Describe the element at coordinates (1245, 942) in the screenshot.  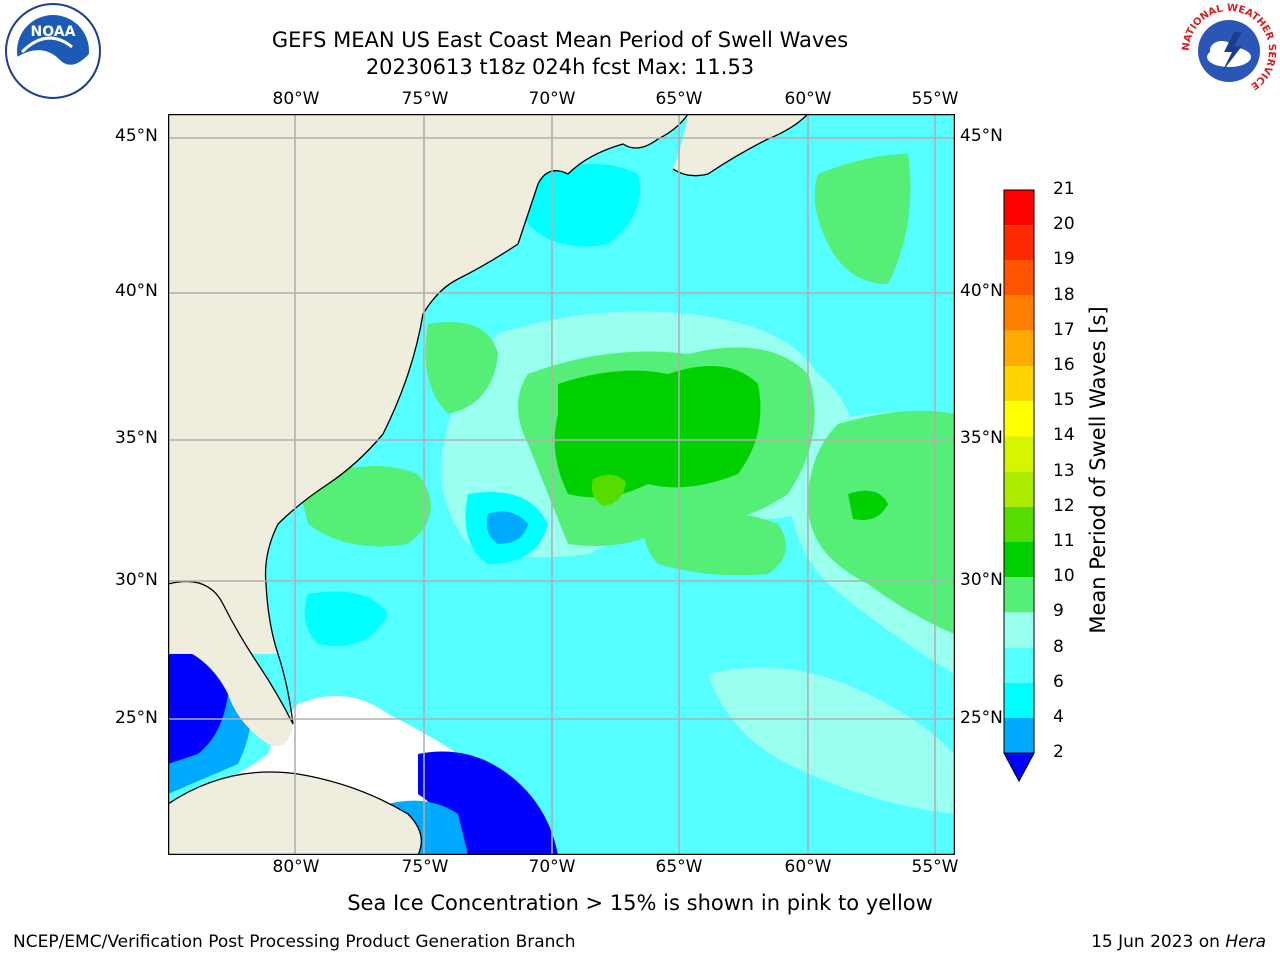
I see `footer-machine: Hera` at that location.